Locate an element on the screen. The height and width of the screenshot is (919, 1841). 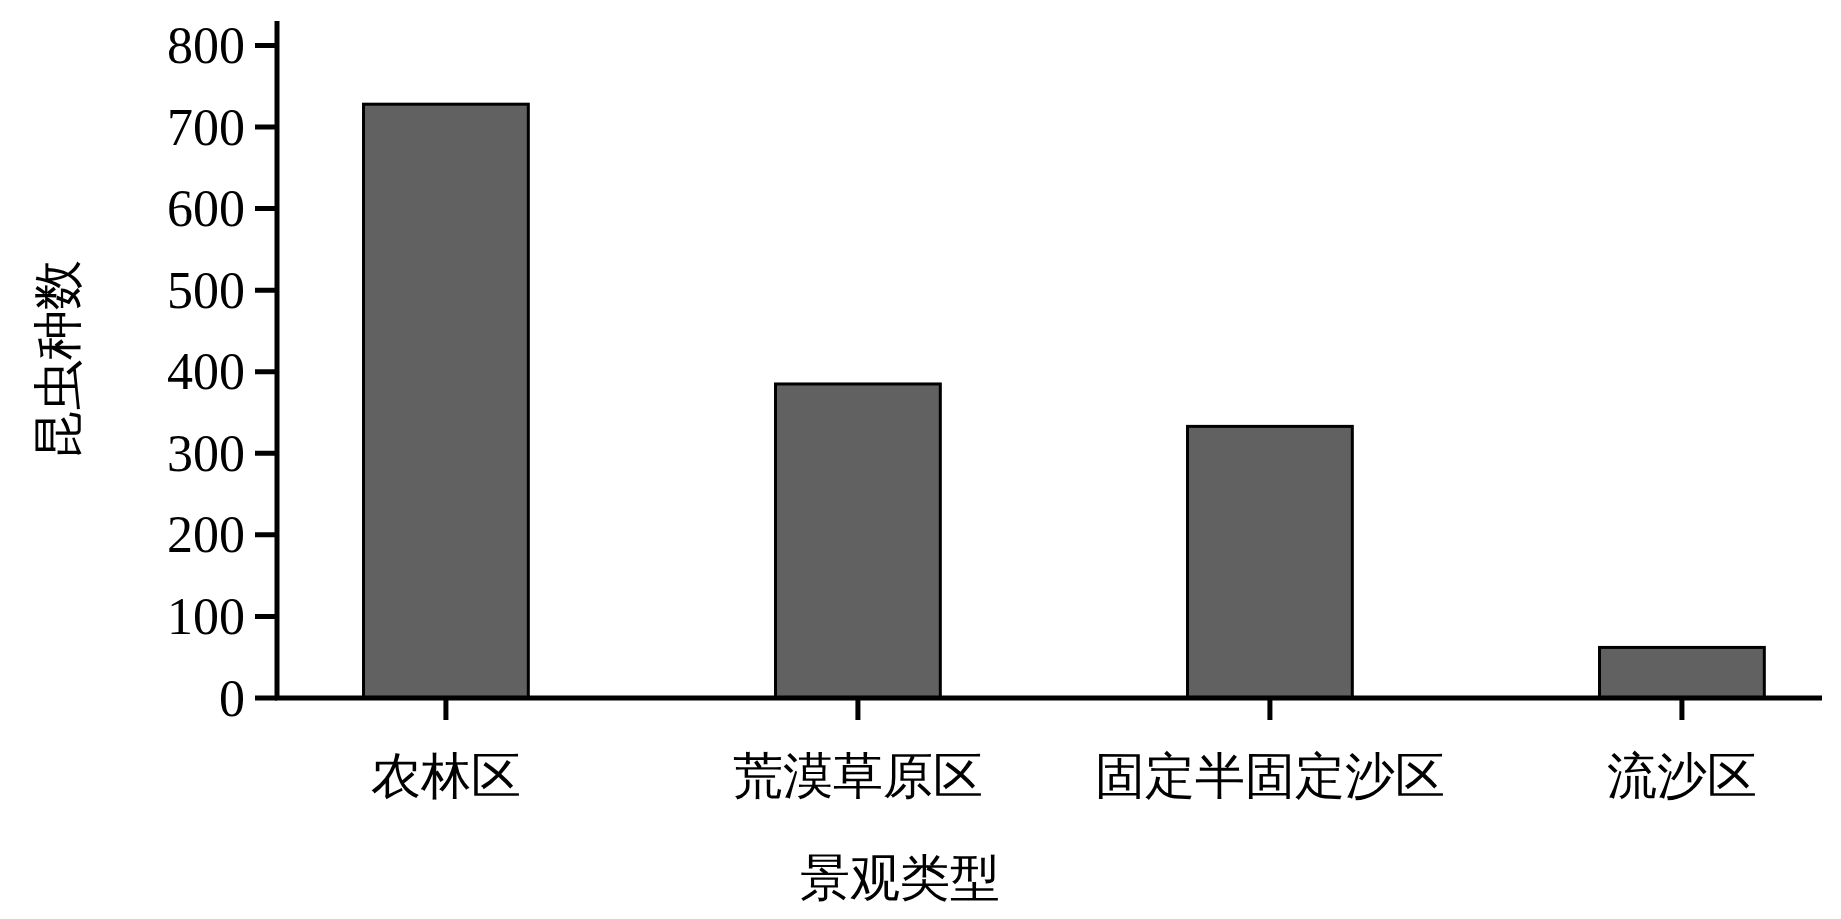
y-tick-label: 500 is located at coordinates (206, 290).